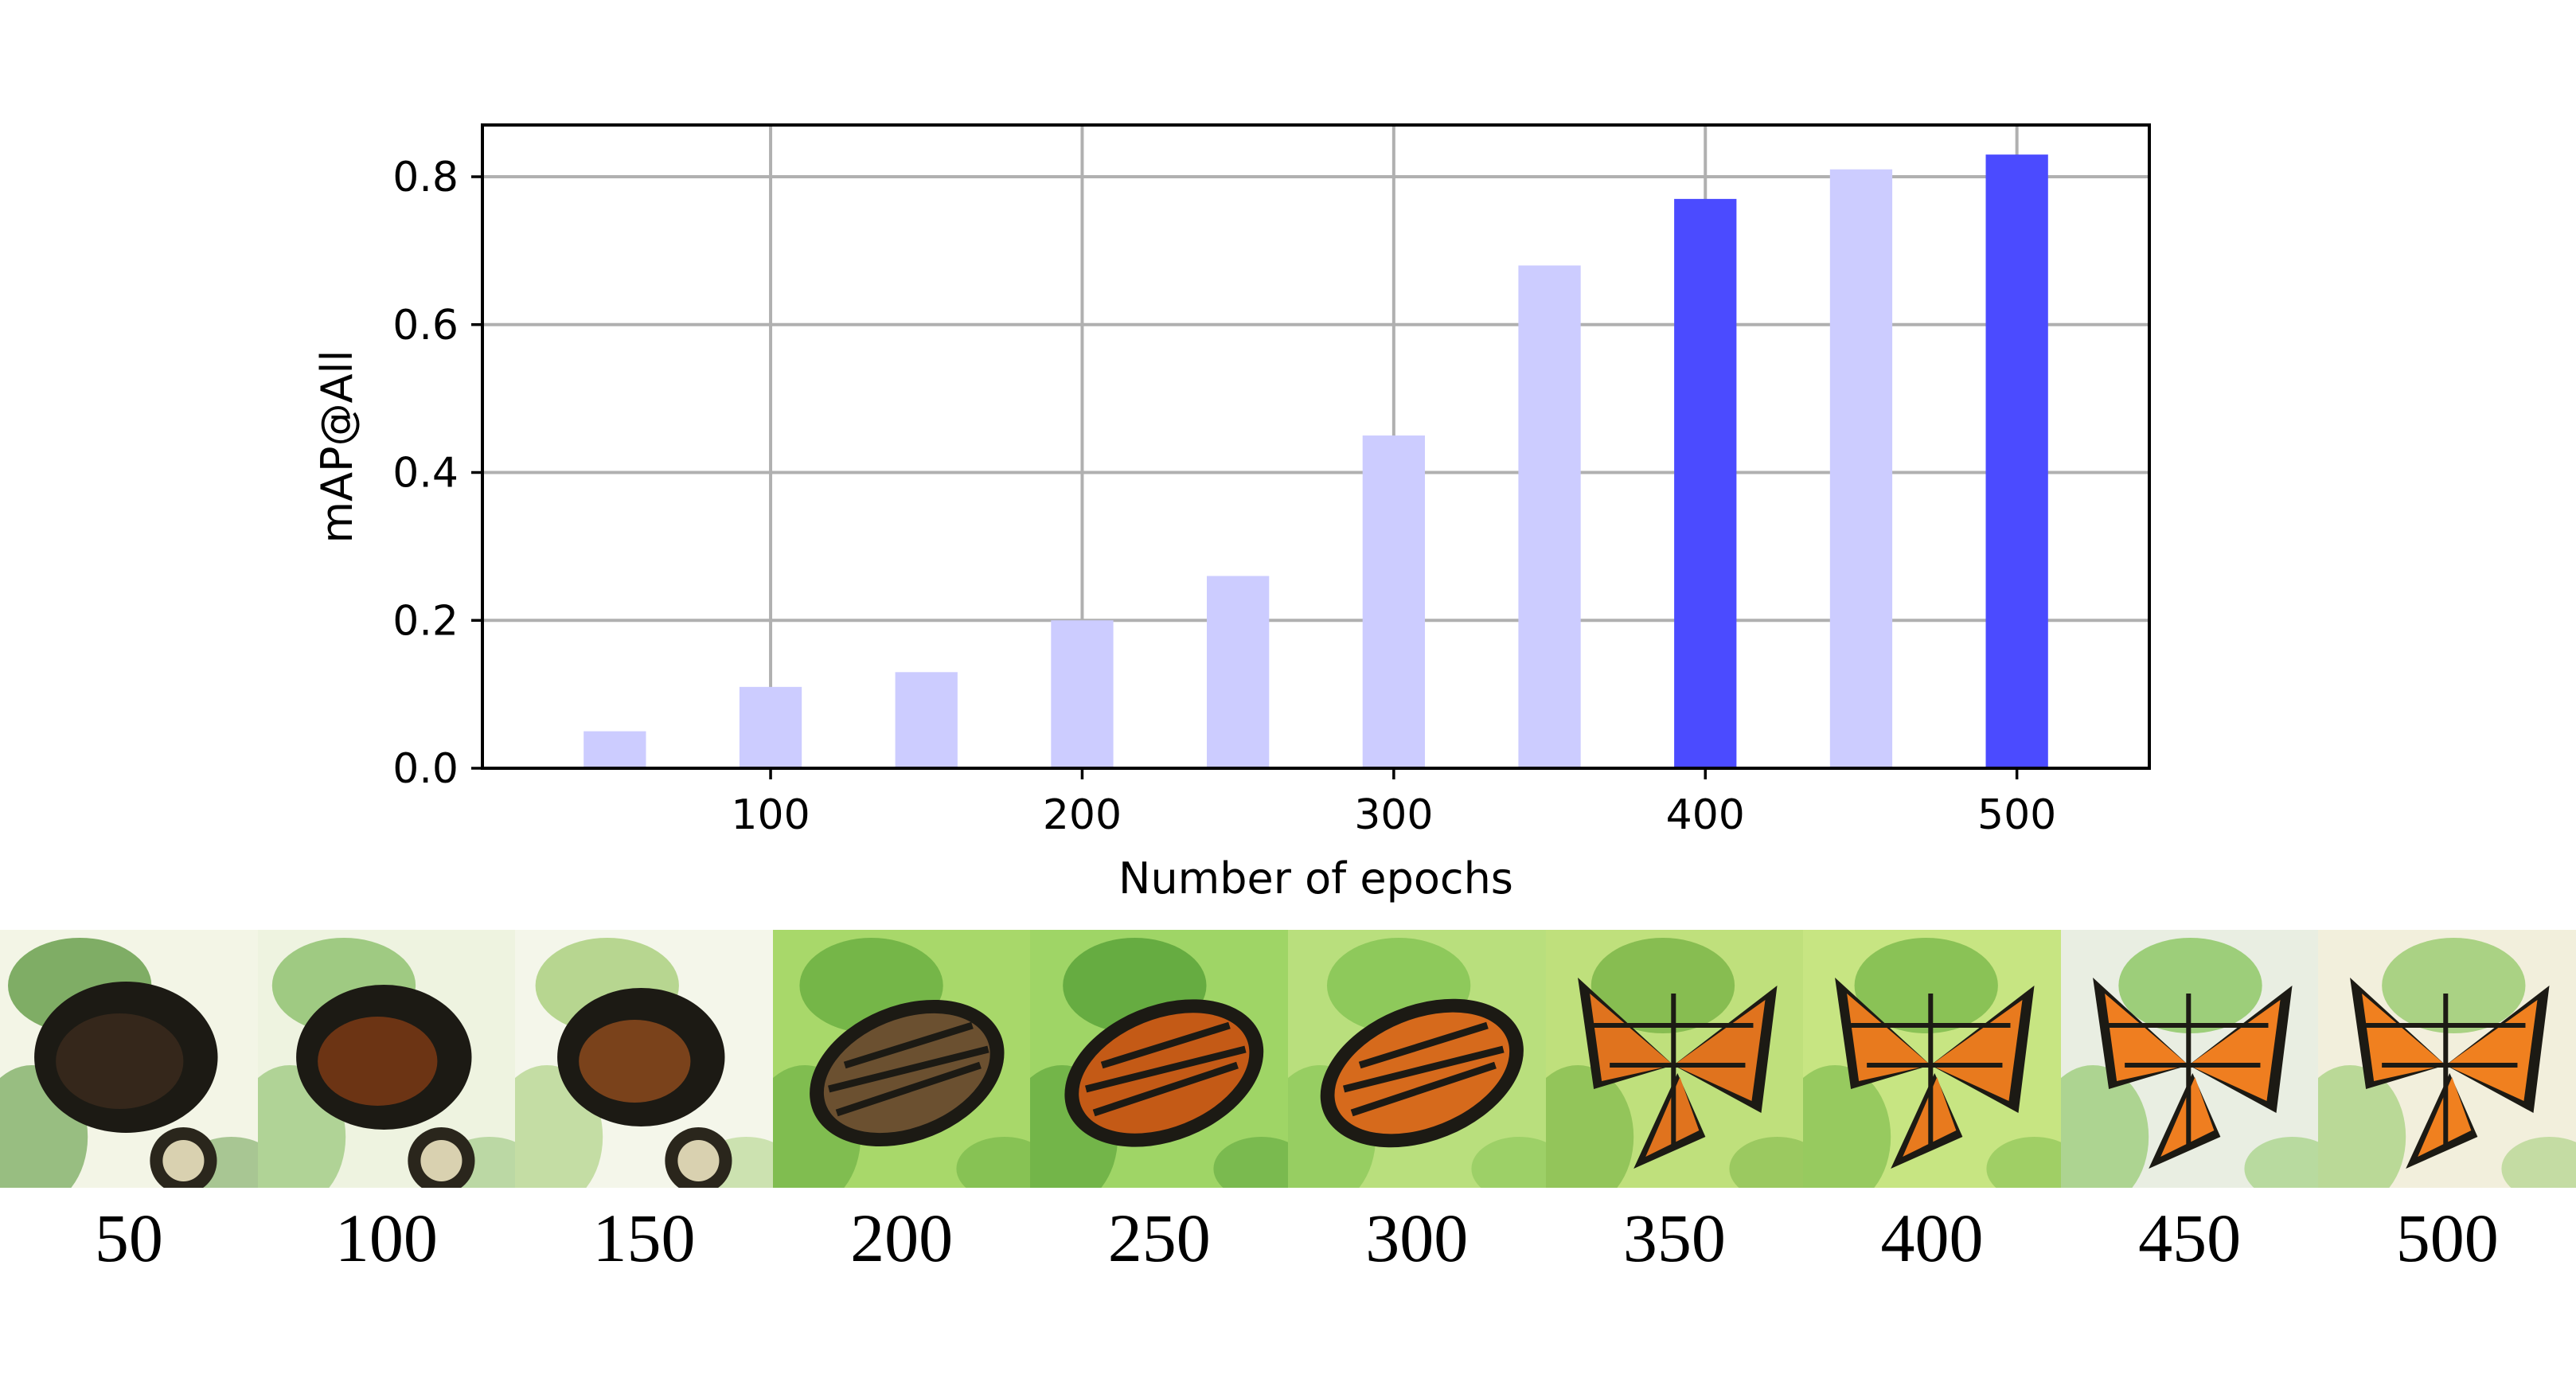 The image size is (2576, 1386). What do you see at coordinates (425, 474) in the screenshot?
I see `y-tick-label-2: 0.4` at bounding box center [425, 474].